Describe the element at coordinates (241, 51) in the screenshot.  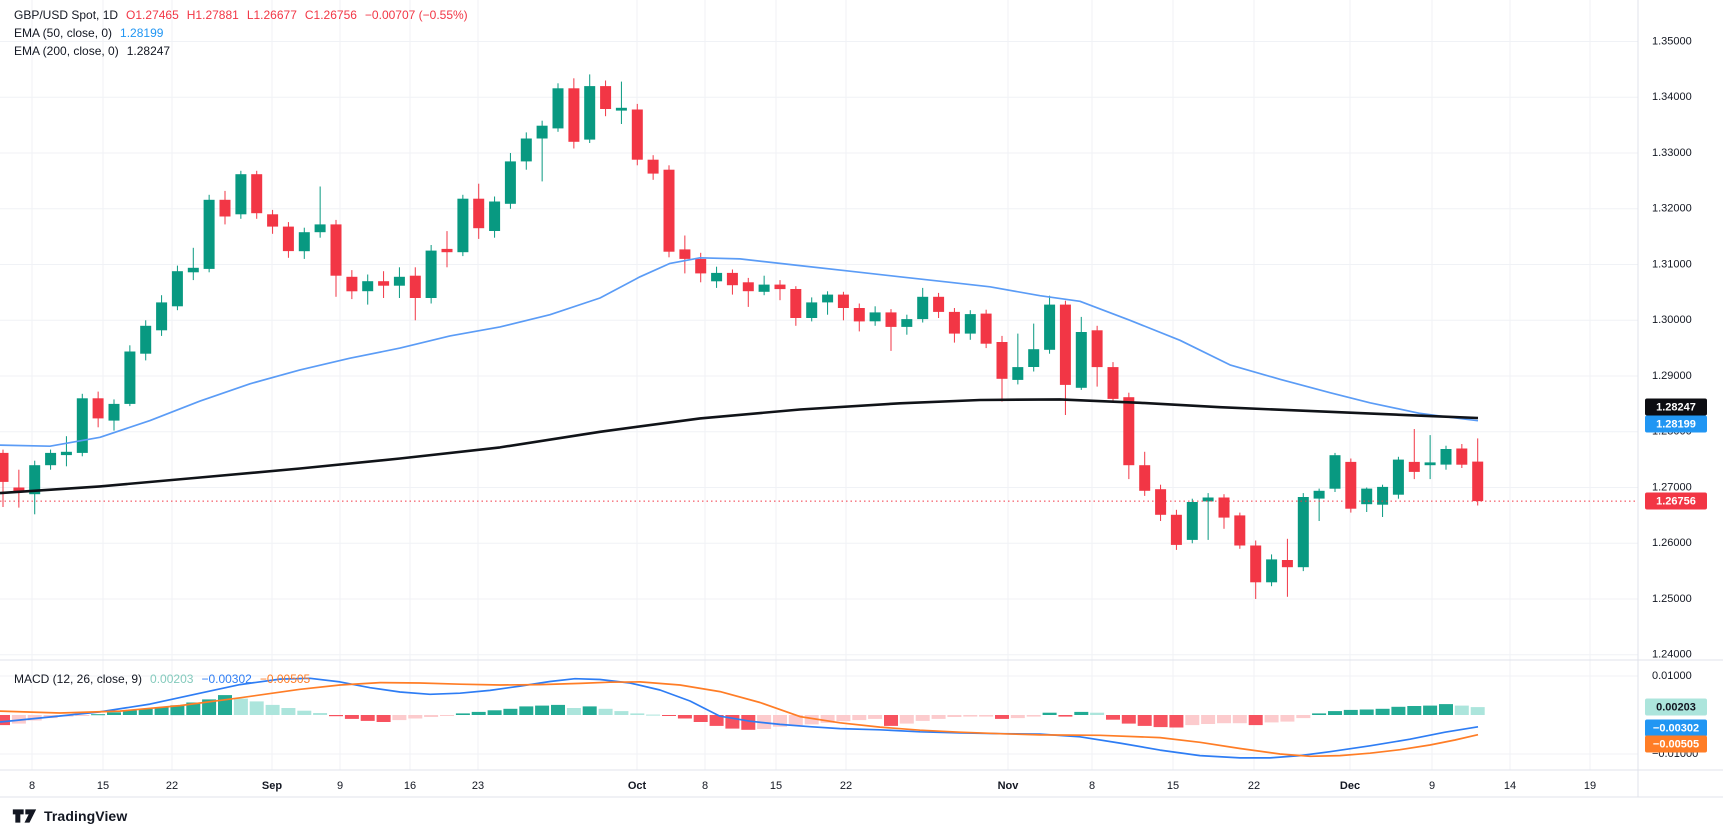
I see `ema200-legend-row: EMA (200, close, 0) 1.28247` at that location.